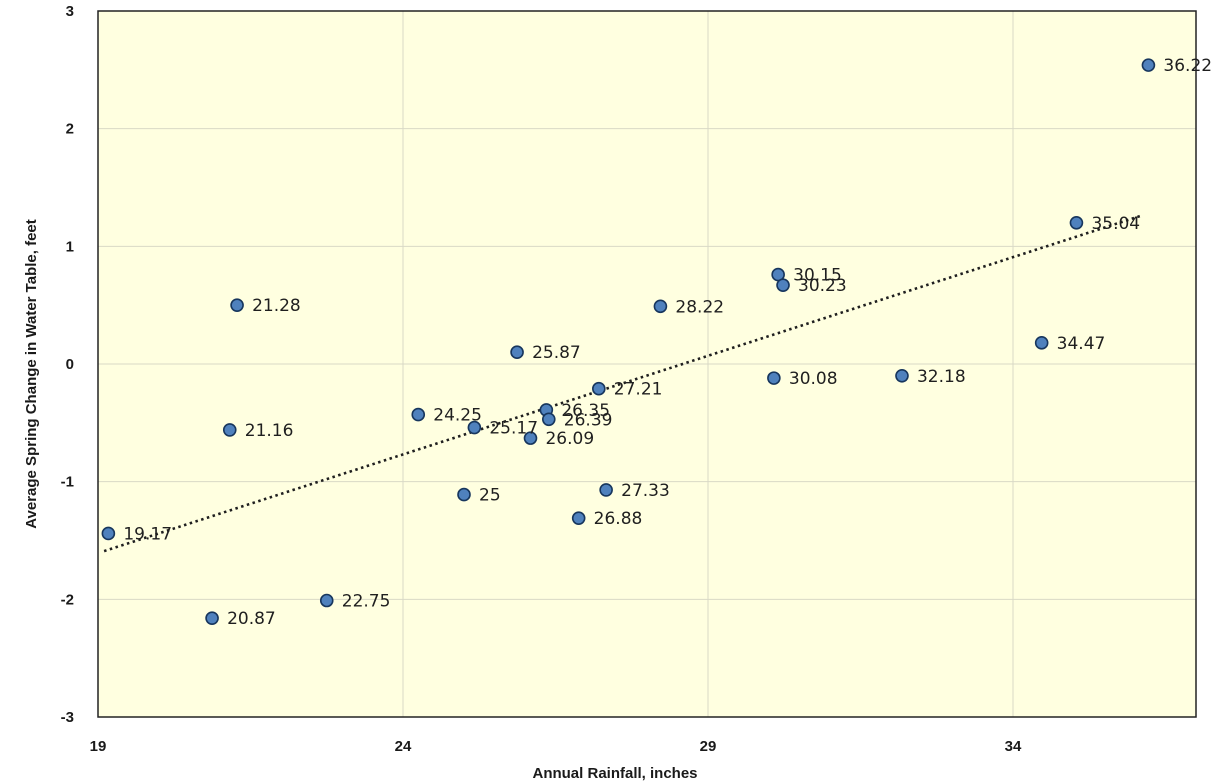 This screenshot has width=1216, height=783. What do you see at coordinates (70, 11) in the screenshot?
I see `y-tick-label: 3` at bounding box center [70, 11].